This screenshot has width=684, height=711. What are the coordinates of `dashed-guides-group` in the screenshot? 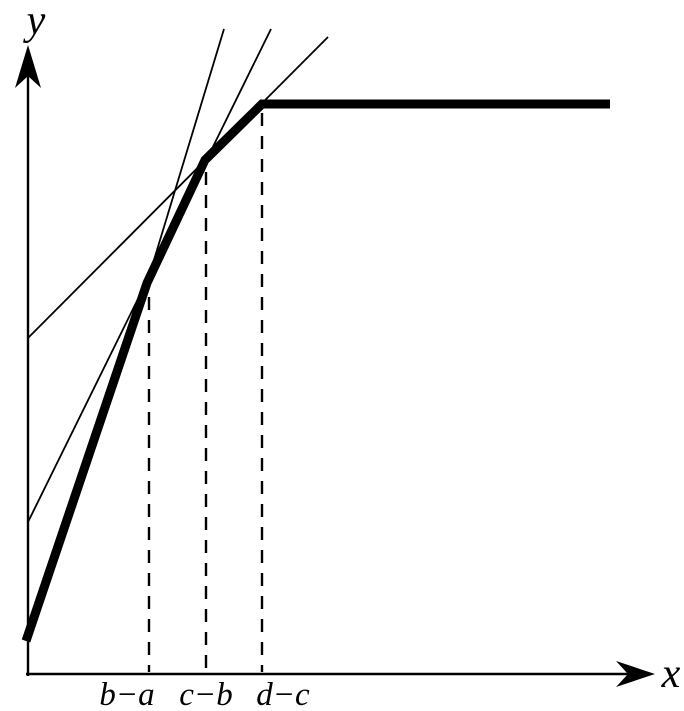 It's located at (205, 392).